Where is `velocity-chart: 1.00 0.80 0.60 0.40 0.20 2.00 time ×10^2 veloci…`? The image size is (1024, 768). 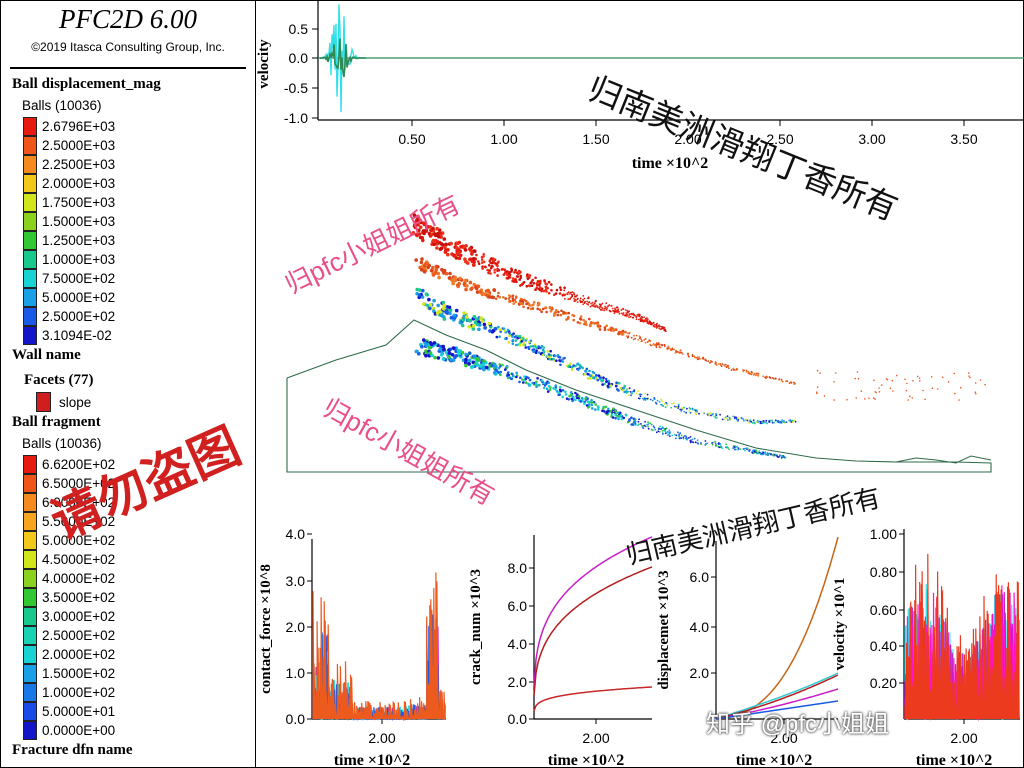
velocity-chart: 1.00 0.80 0.60 0.40 0.20 2.00 time ×10^2 veloci… is located at coordinates (926, 647).